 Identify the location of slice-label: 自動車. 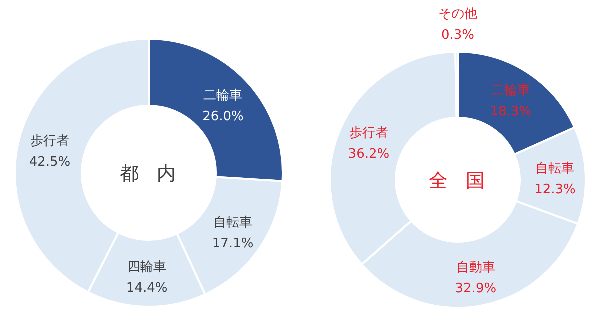
(476, 268).